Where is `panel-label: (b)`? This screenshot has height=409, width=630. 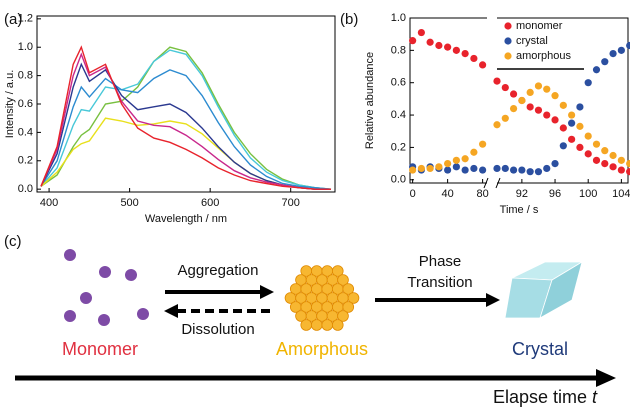 panel-label: (b) is located at coordinates (349, 19).